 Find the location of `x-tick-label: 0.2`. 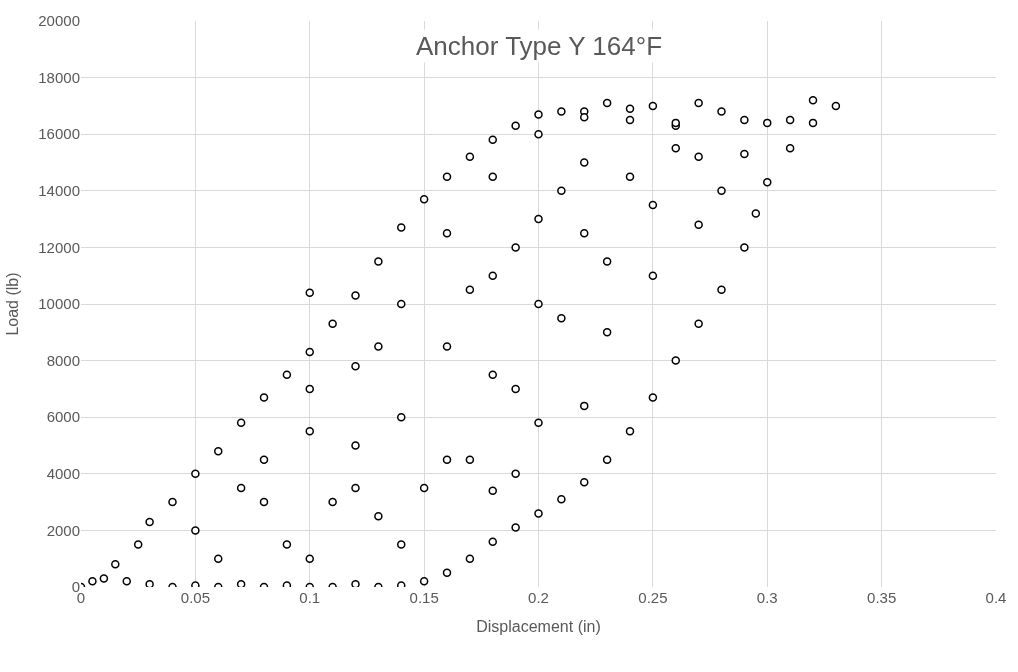

x-tick-label: 0.2 is located at coordinates (538, 597).